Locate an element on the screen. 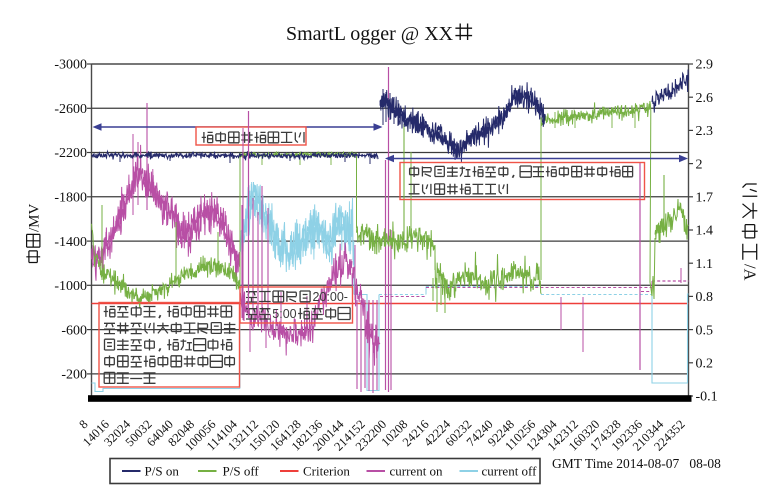 Image resolution: width=775 pixels, height=494 pixels. svg-text: 2.3 is located at coordinates (705, 131).